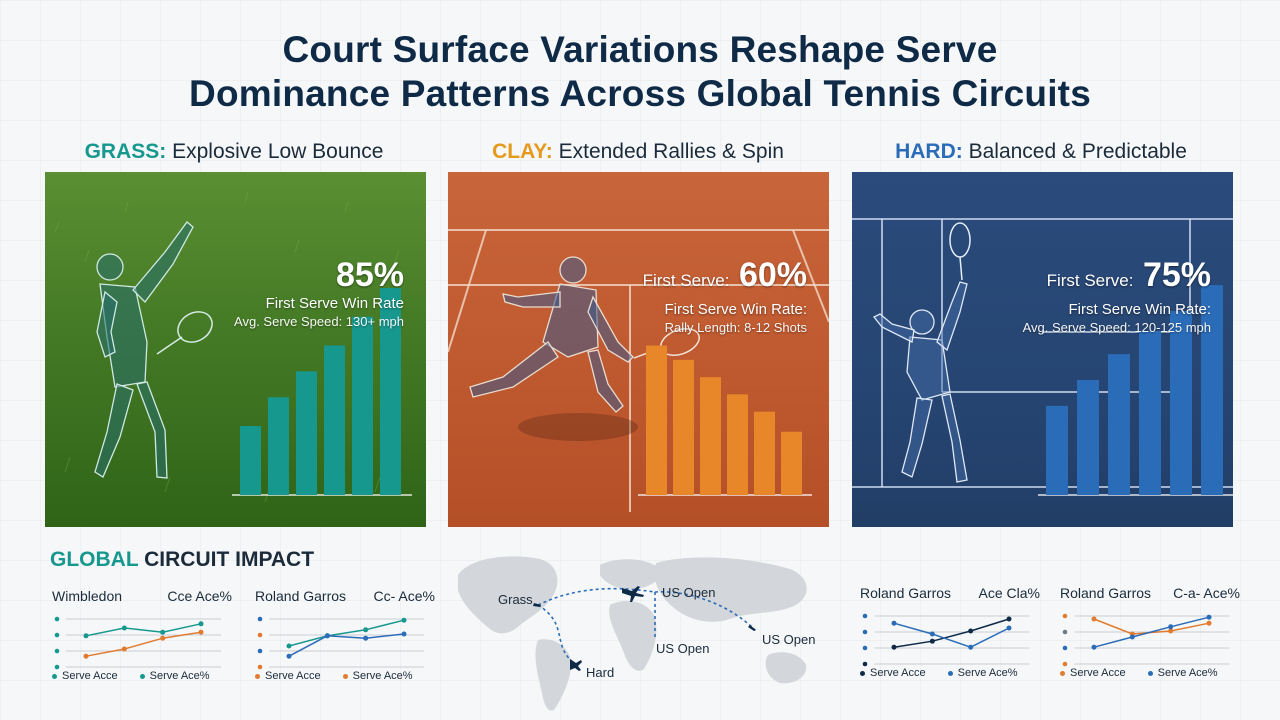 This screenshot has height=720, width=1280. Describe the element at coordinates (522, 151) in the screenshot. I see `clay-surface-label: CLAY:` at that location.